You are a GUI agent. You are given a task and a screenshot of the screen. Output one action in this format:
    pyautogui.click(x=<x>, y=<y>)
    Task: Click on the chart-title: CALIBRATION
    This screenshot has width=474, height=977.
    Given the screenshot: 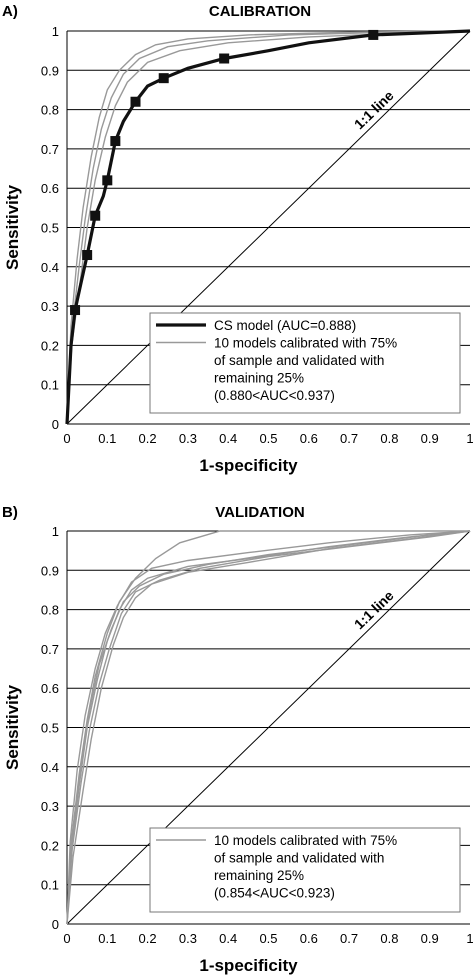 What is the action you would take?
    pyautogui.click(x=260, y=11)
    